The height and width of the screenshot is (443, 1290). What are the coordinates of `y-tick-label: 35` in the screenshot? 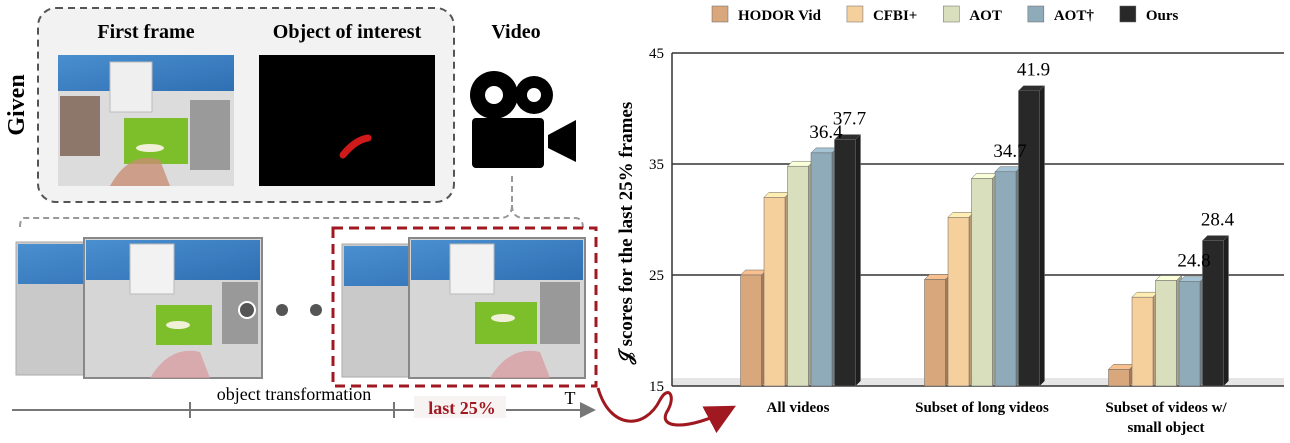 It's located at (656, 165).